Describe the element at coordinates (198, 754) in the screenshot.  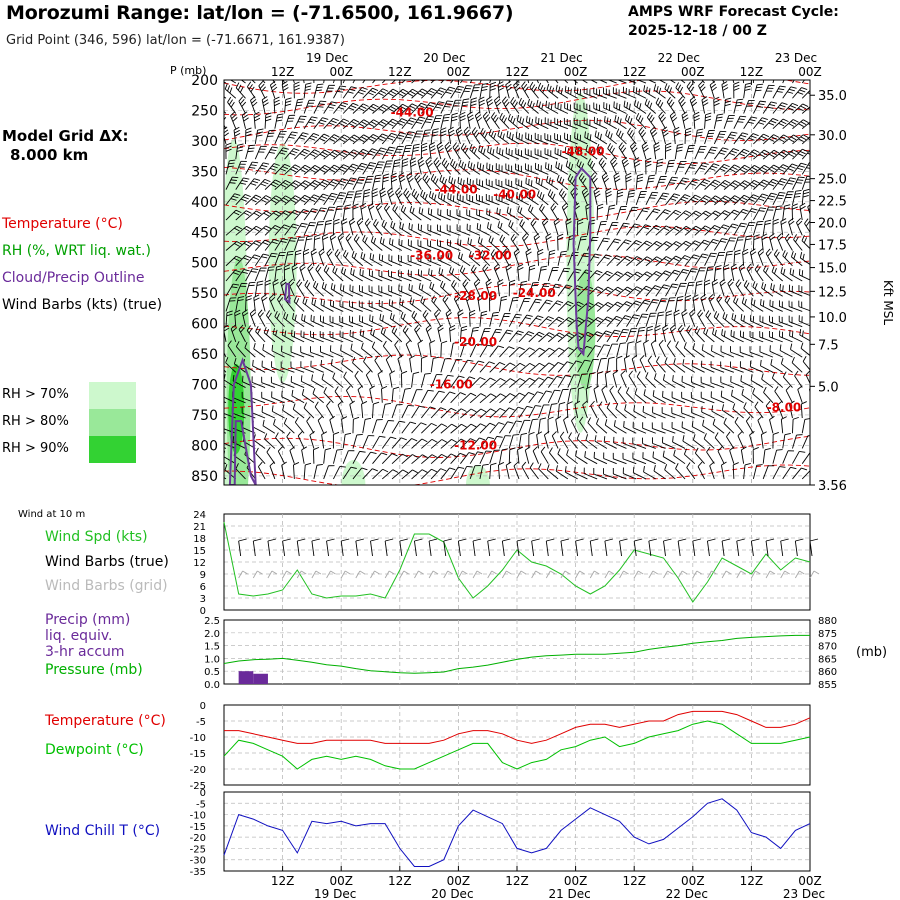
I see `temperature-tick-label: -15` at that location.